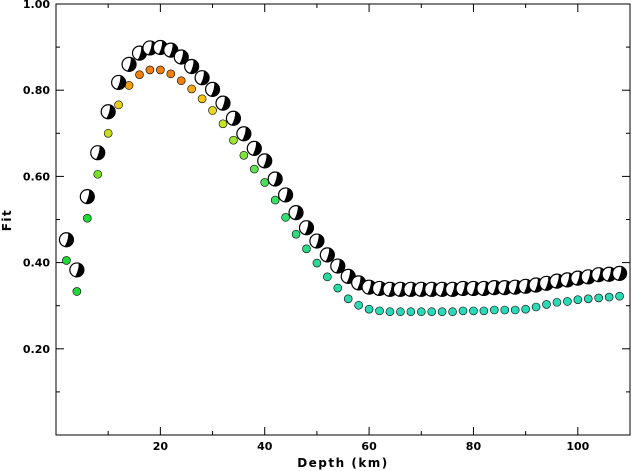 The image size is (632, 471). What do you see at coordinates (36, 90) in the screenshot?
I see `y-tick-label: 0.80` at bounding box center [36, 90].